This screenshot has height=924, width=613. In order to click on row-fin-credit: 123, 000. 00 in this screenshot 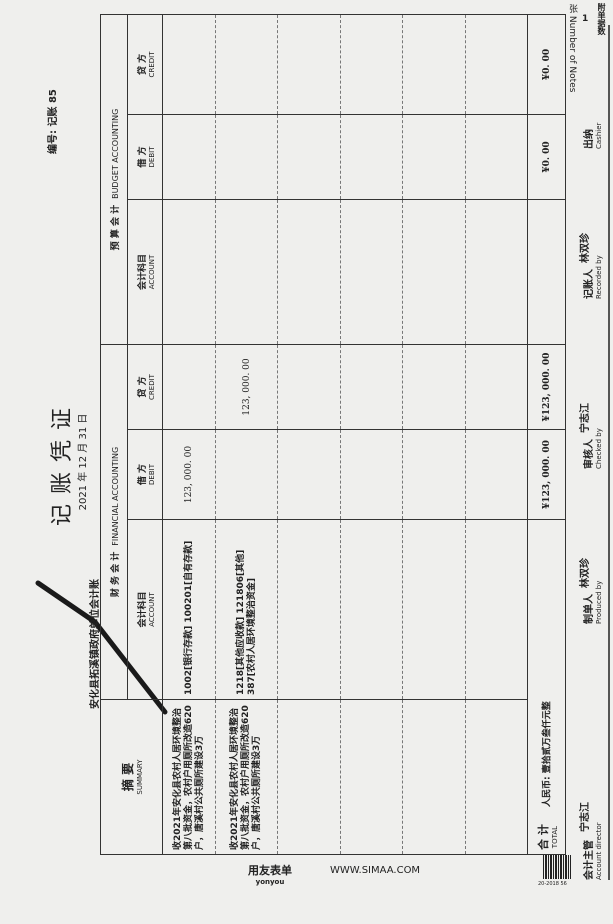, I will do `click(246, 387)`.